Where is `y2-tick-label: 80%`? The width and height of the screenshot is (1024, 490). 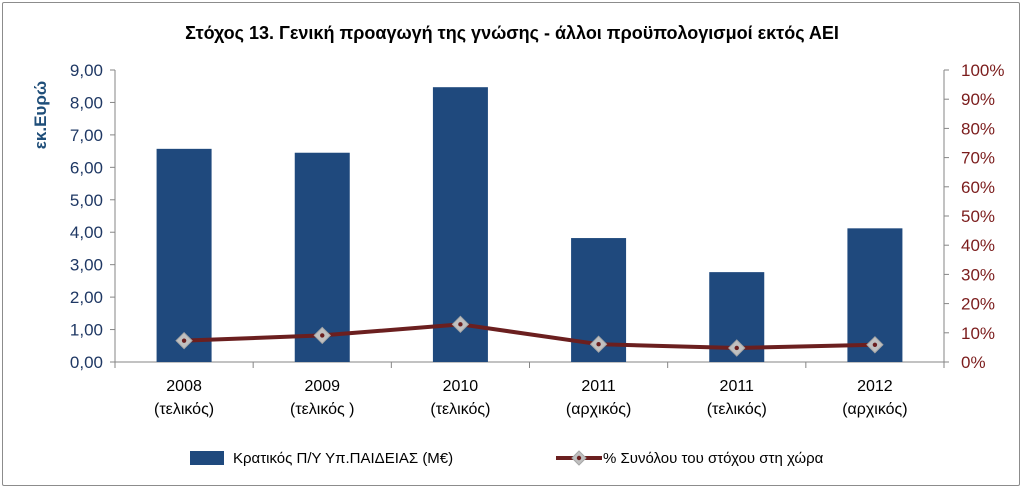
y2-tick-label: 80% is located at coordinates (978, 128).